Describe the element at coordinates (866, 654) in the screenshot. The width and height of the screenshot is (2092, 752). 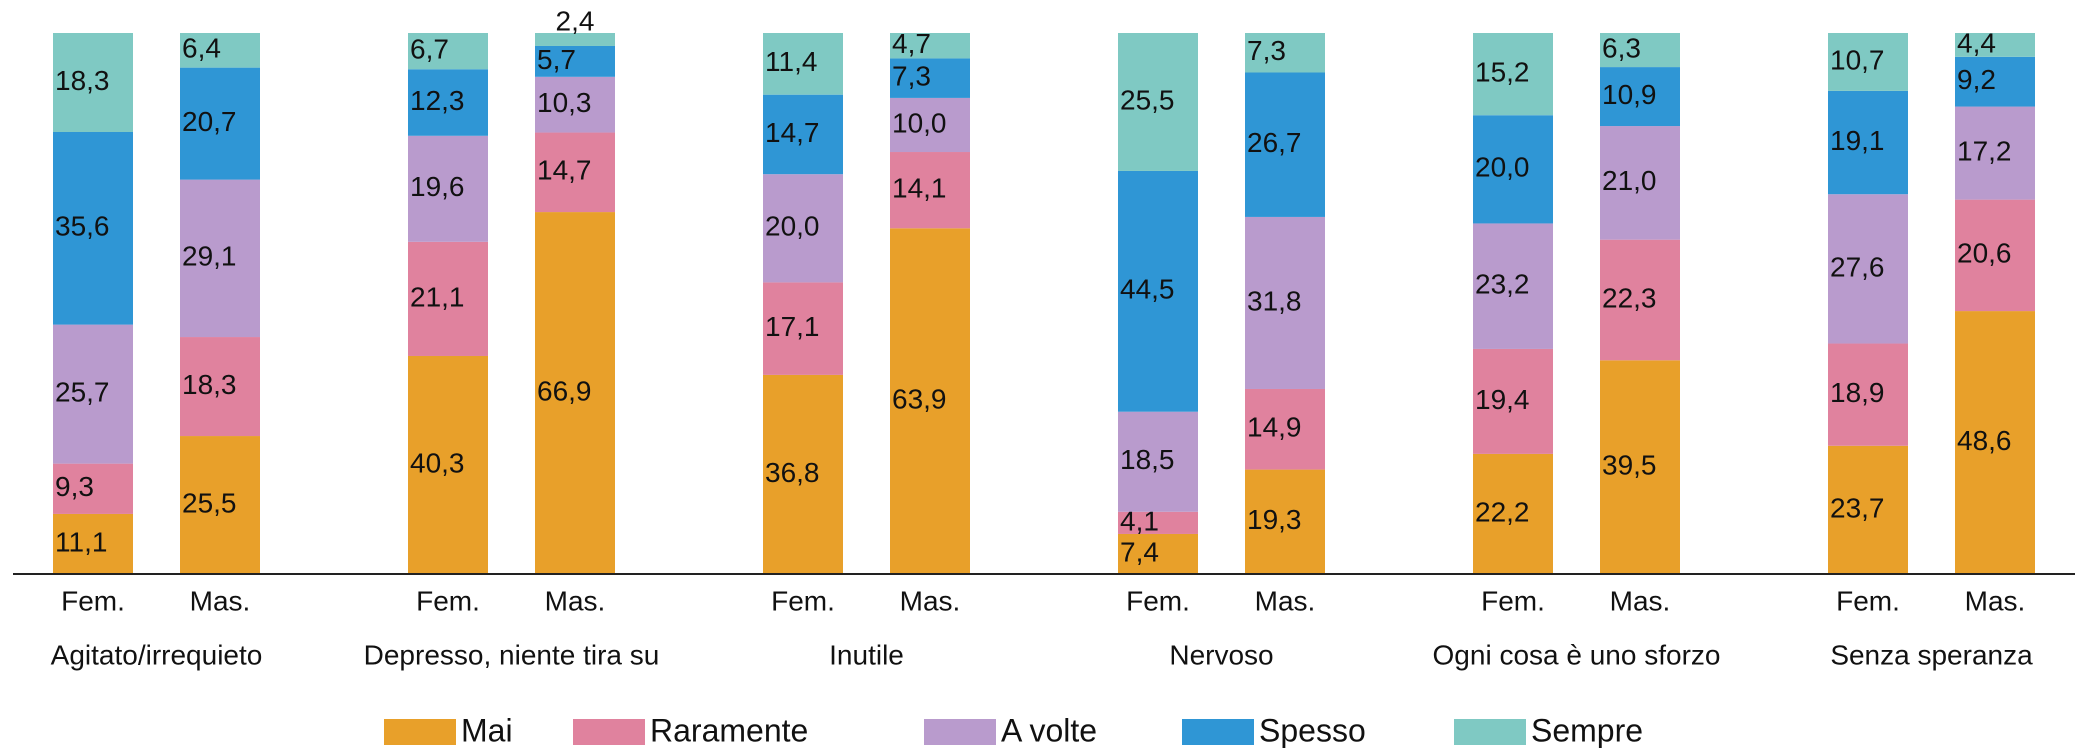
I see `group-label: Inutile` at that location.